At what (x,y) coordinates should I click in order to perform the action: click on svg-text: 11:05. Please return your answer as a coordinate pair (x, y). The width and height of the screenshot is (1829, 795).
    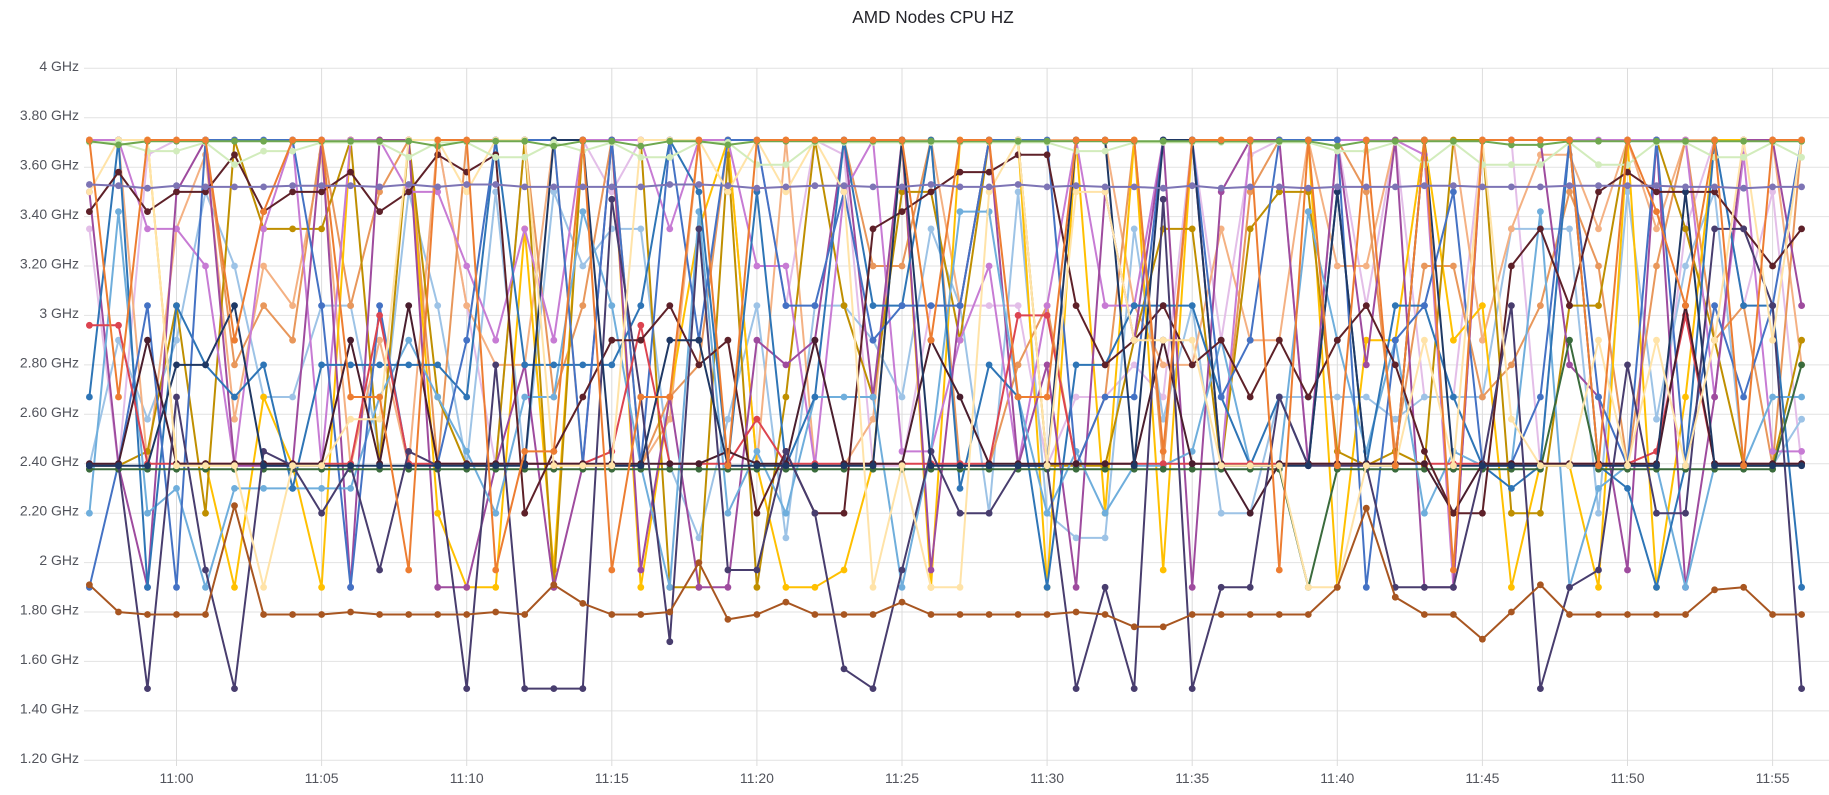
    Looking at the image, I should click on (322, 778).